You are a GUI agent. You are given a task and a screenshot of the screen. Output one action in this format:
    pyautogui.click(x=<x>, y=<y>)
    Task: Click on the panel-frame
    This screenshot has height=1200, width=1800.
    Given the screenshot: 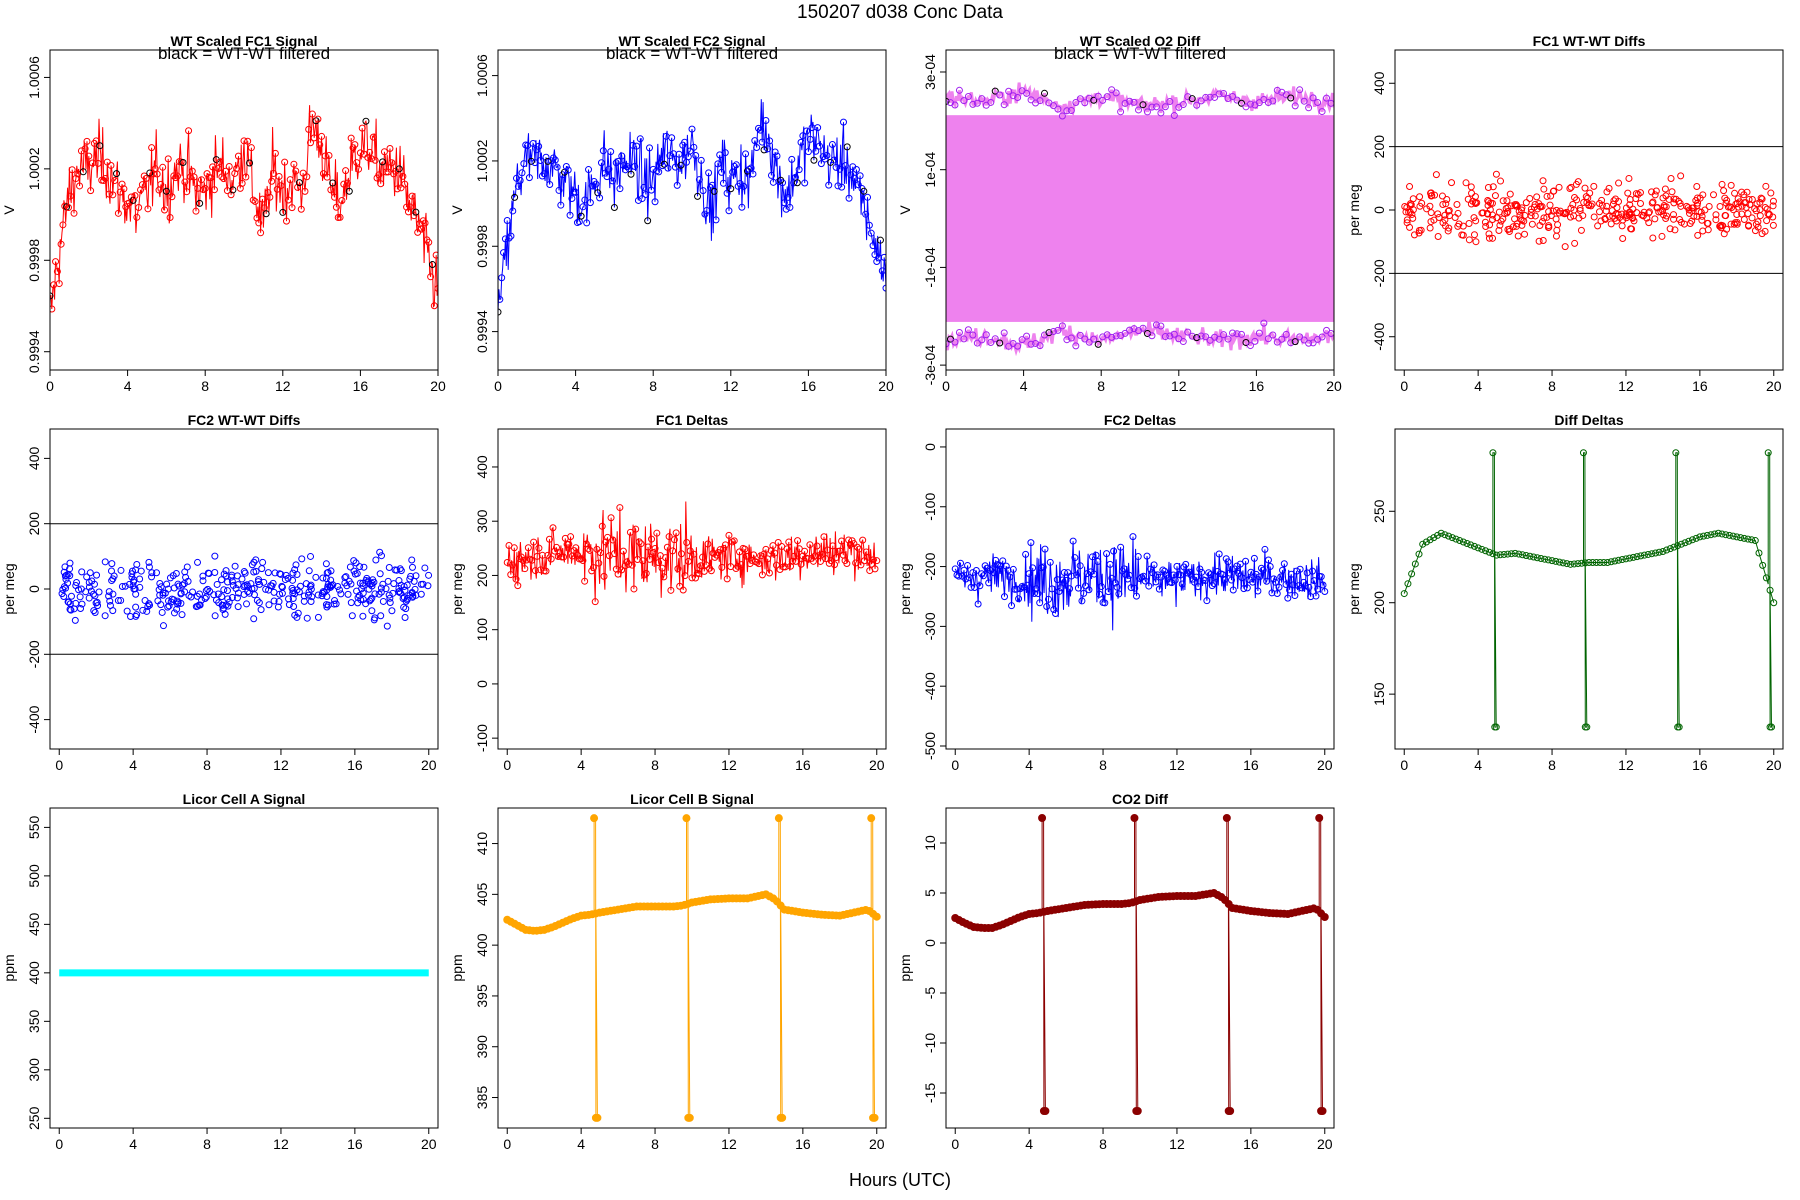 What is the action you would take?
    pyautogui.click(x=244, y=589)
    